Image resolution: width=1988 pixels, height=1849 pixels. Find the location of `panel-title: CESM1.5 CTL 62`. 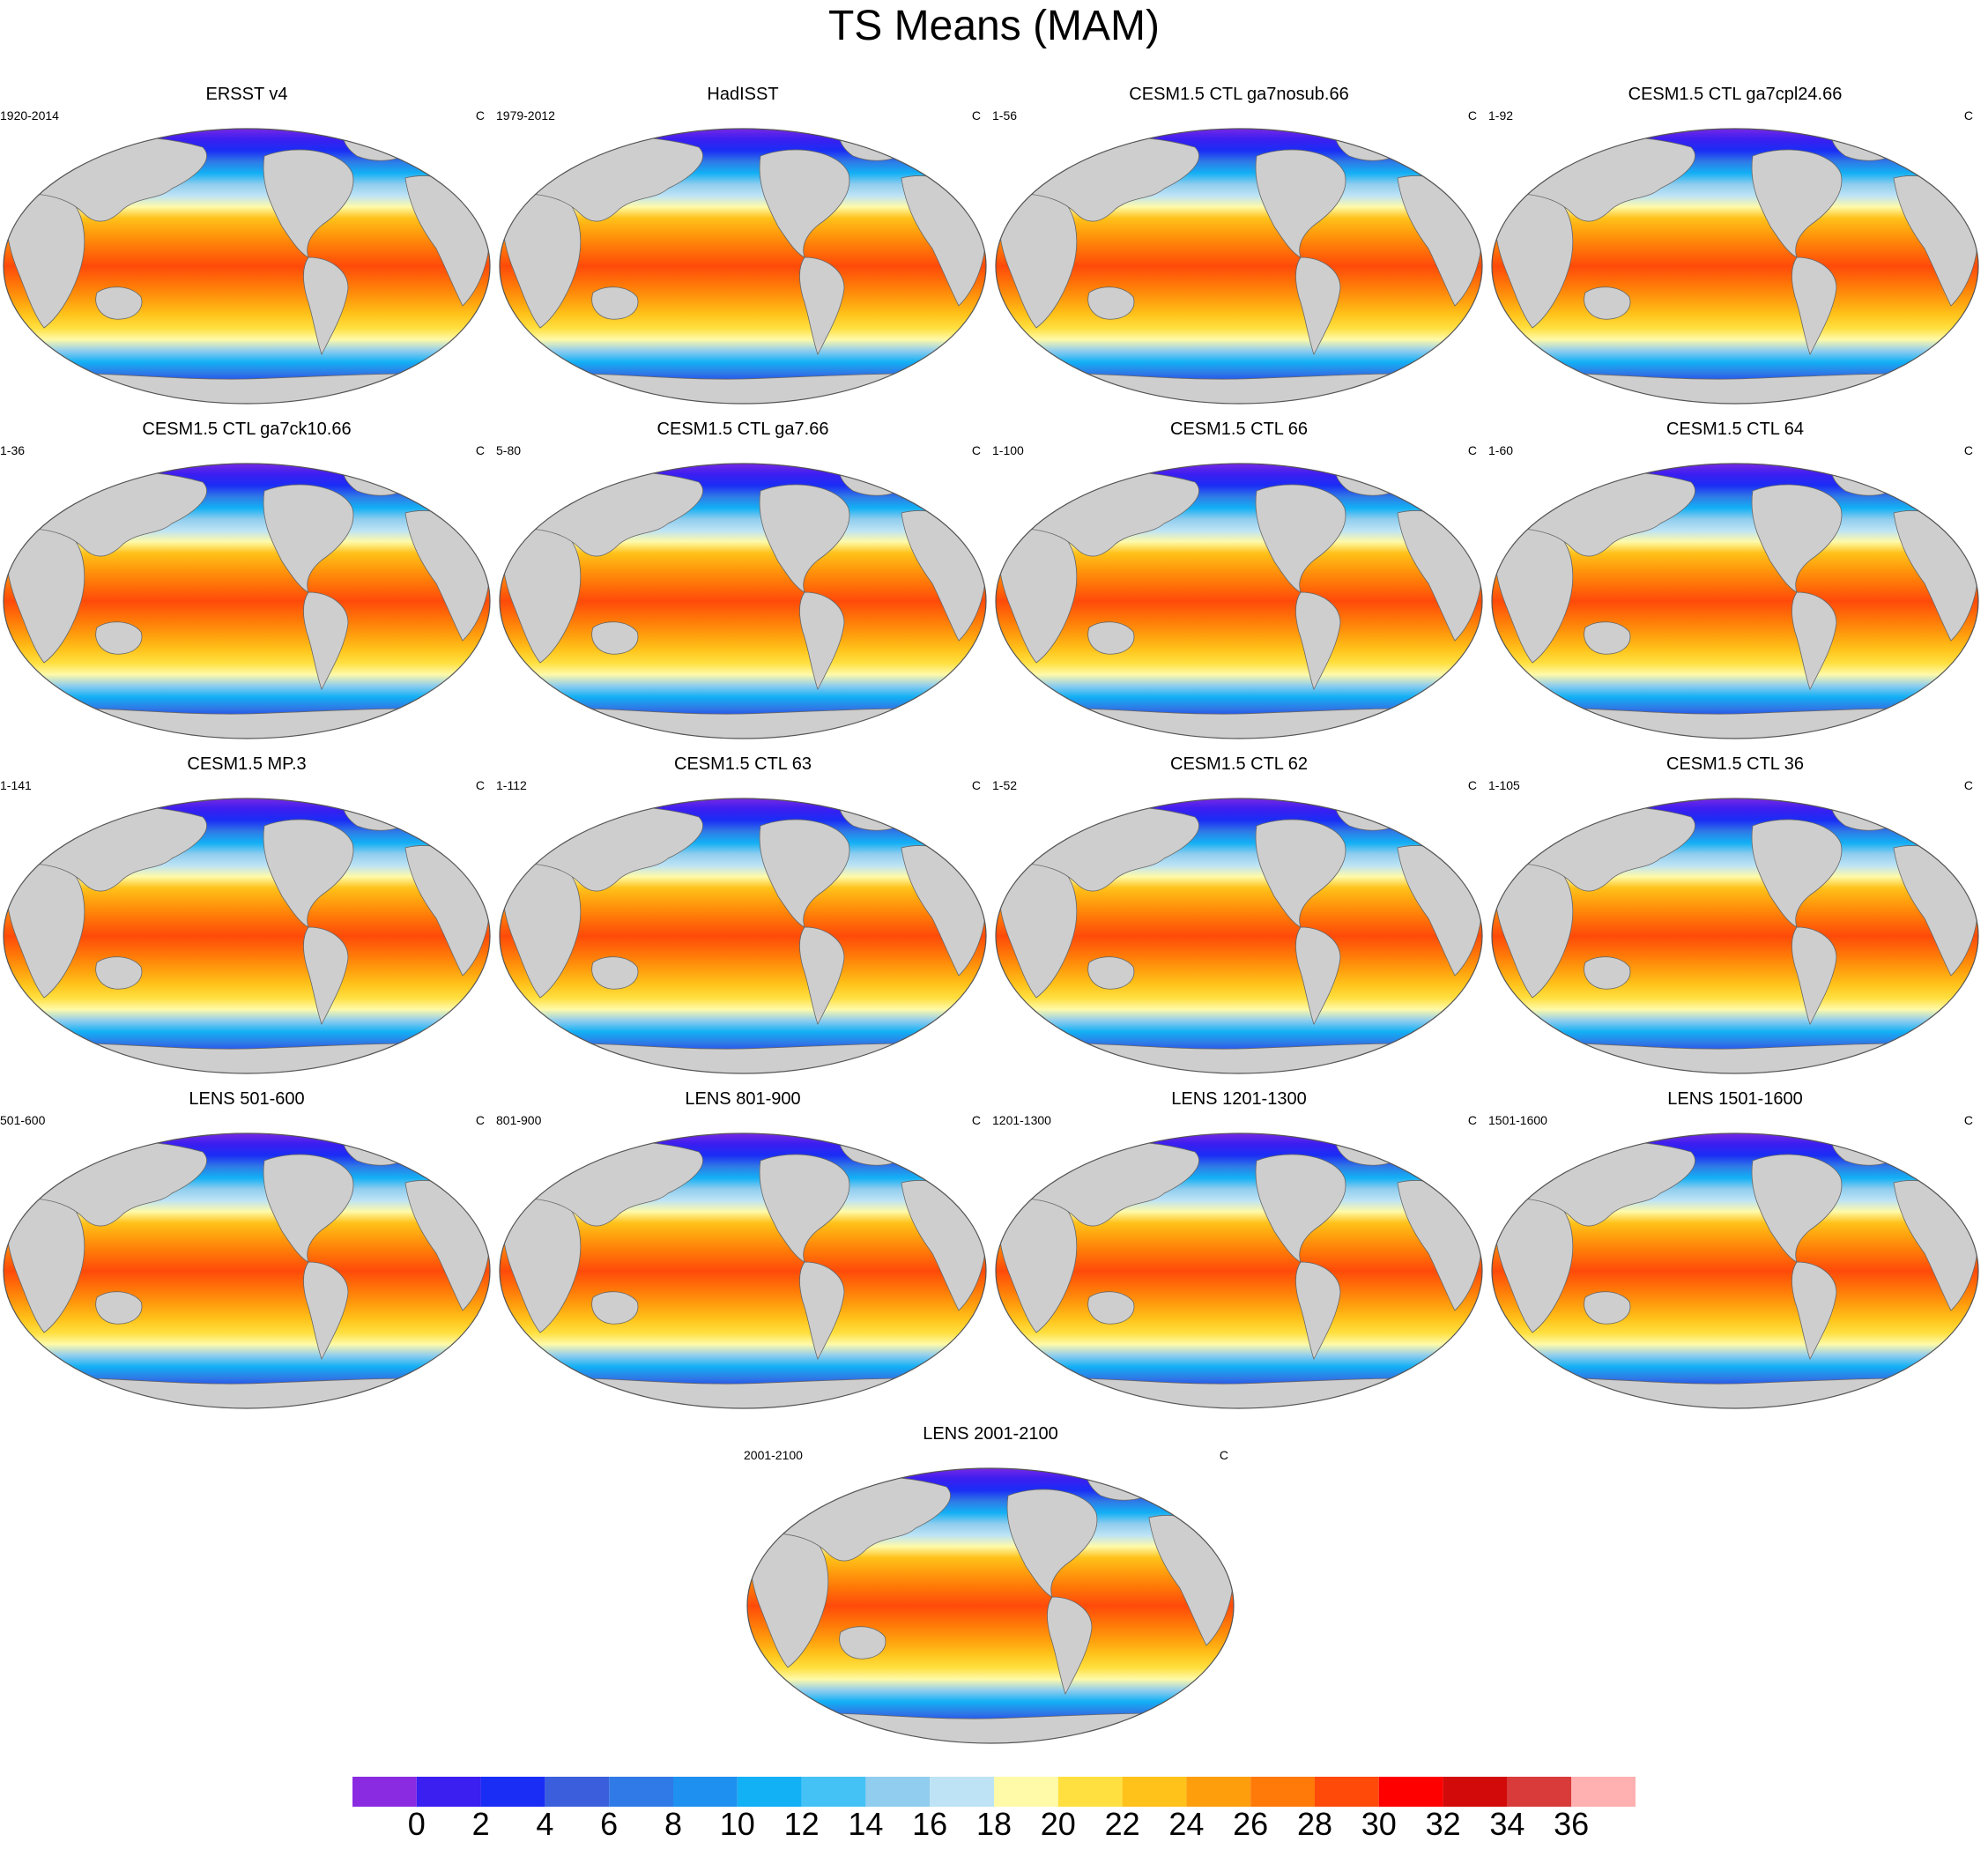

panel-title: CESM1.5 CTL 62 is located at coordinates (1239, 764).